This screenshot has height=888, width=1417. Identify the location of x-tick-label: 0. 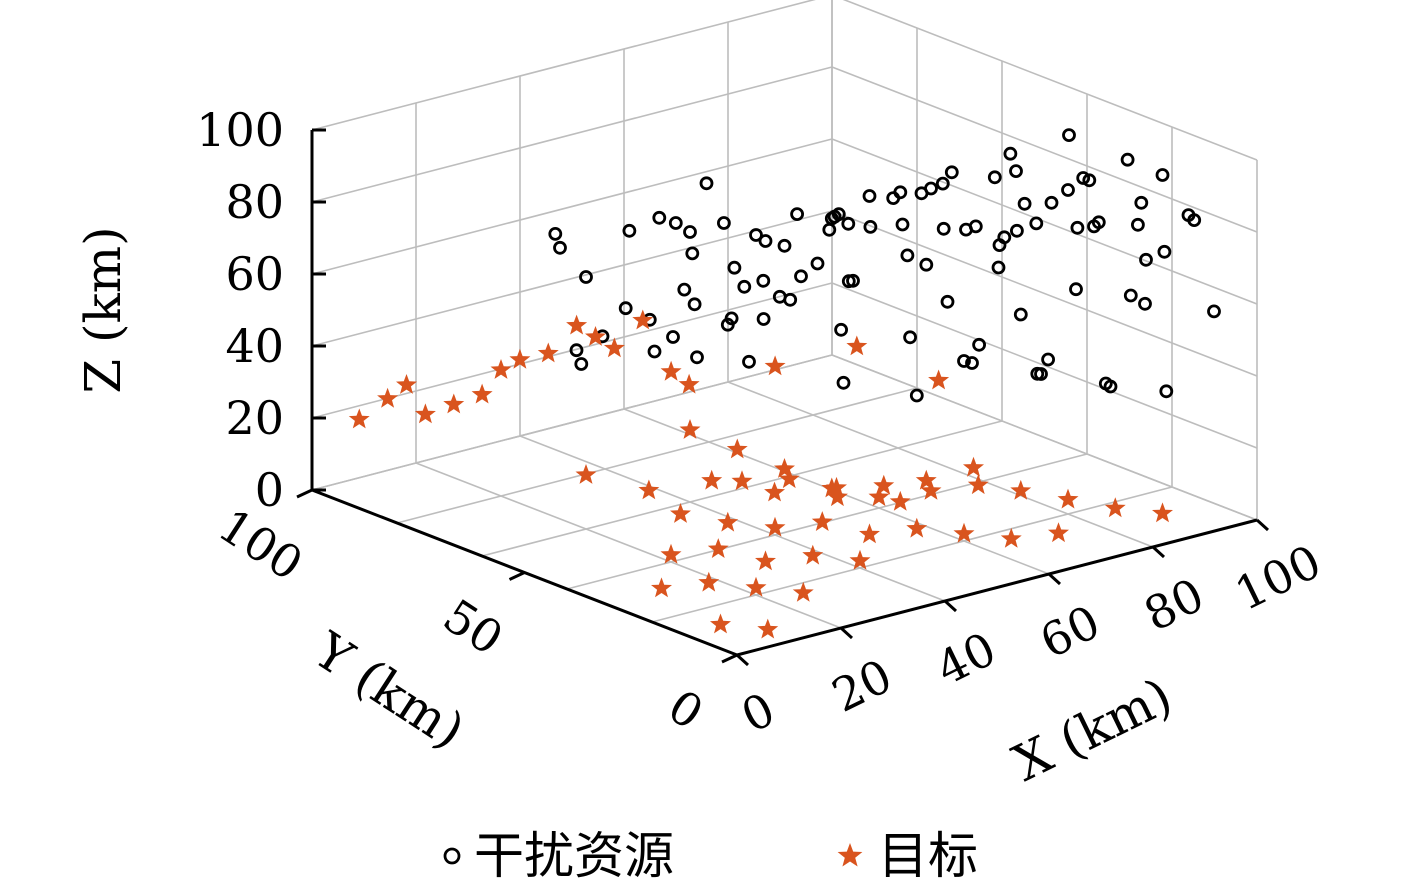
(758, 712).